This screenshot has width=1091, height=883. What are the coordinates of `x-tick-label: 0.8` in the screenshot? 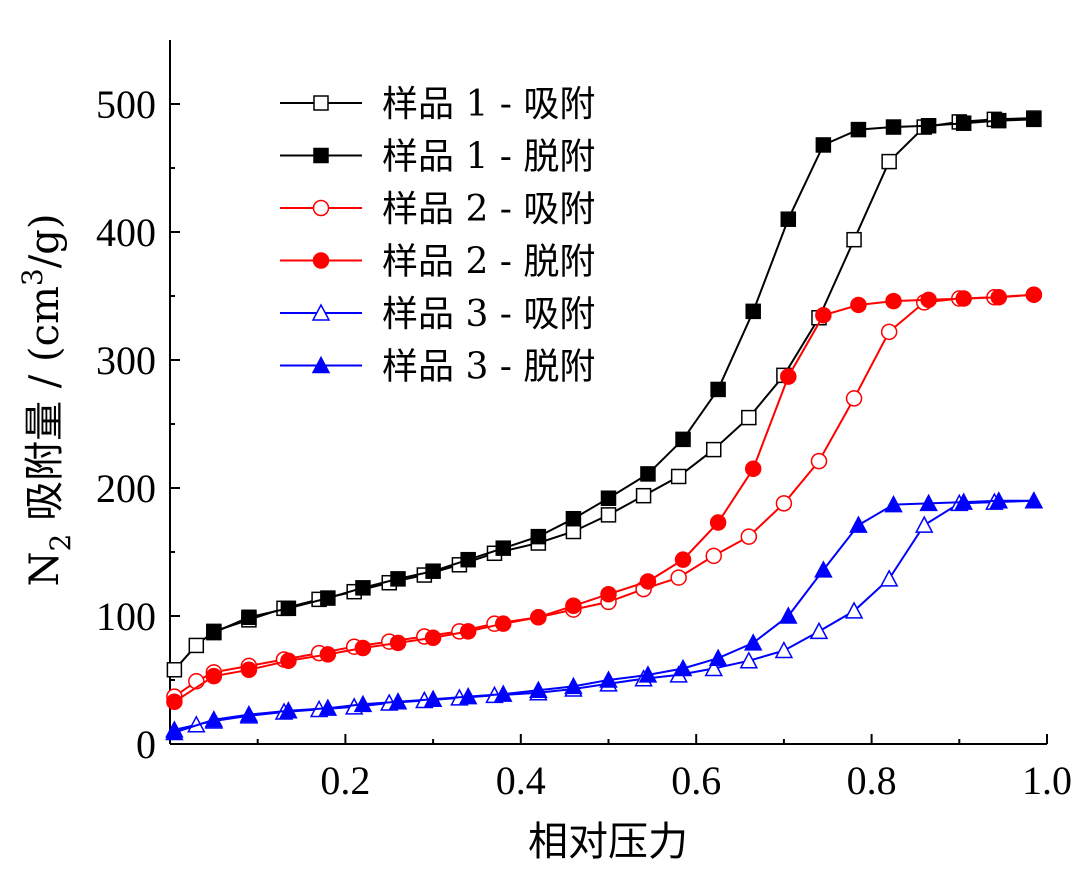 It's located at (872, 780).